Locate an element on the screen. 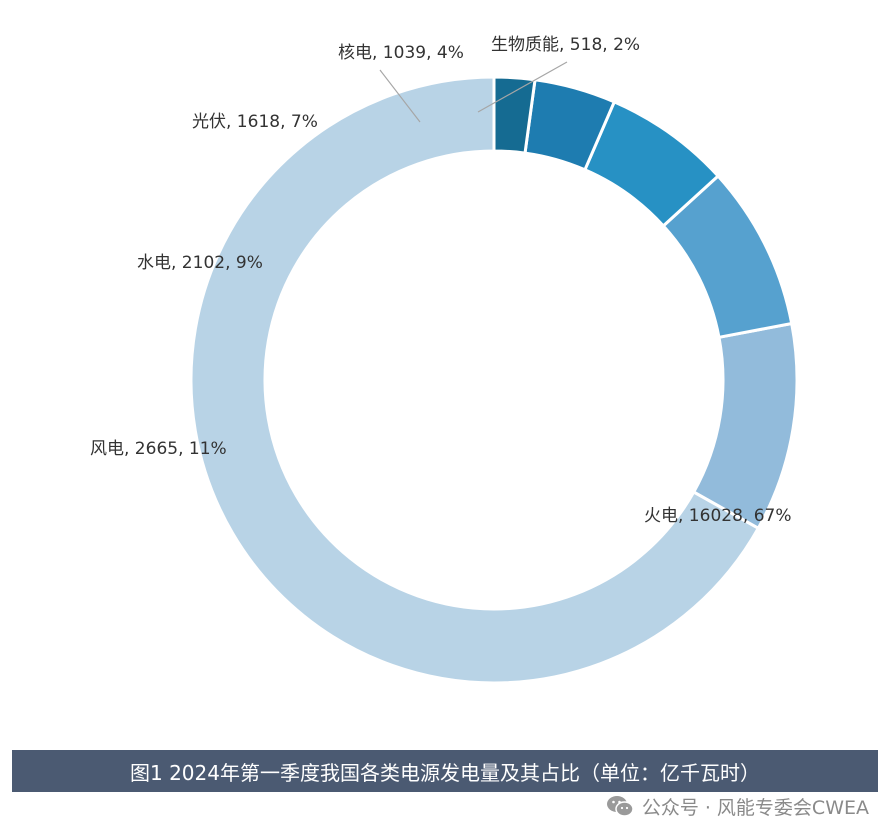  slice-biomass is located at coordinates (514, 115).